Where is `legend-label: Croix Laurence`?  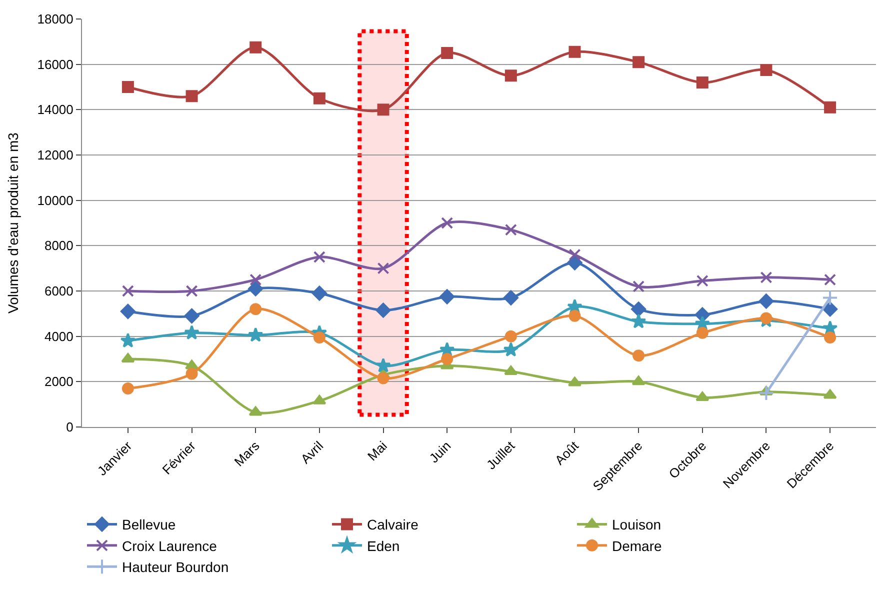
legend-label: Croix Laurence is located at coordinates (170, 546).